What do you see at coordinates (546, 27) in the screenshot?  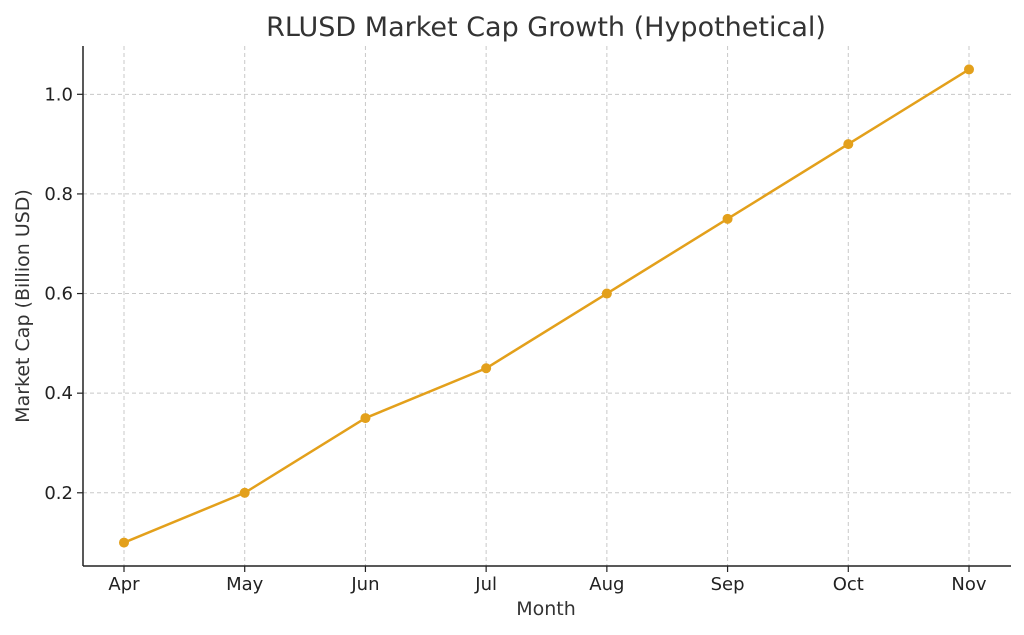 I see `chart-title: RLUSD Market Cap Growth (Hypothetical)` at bounding box center [546, 27].